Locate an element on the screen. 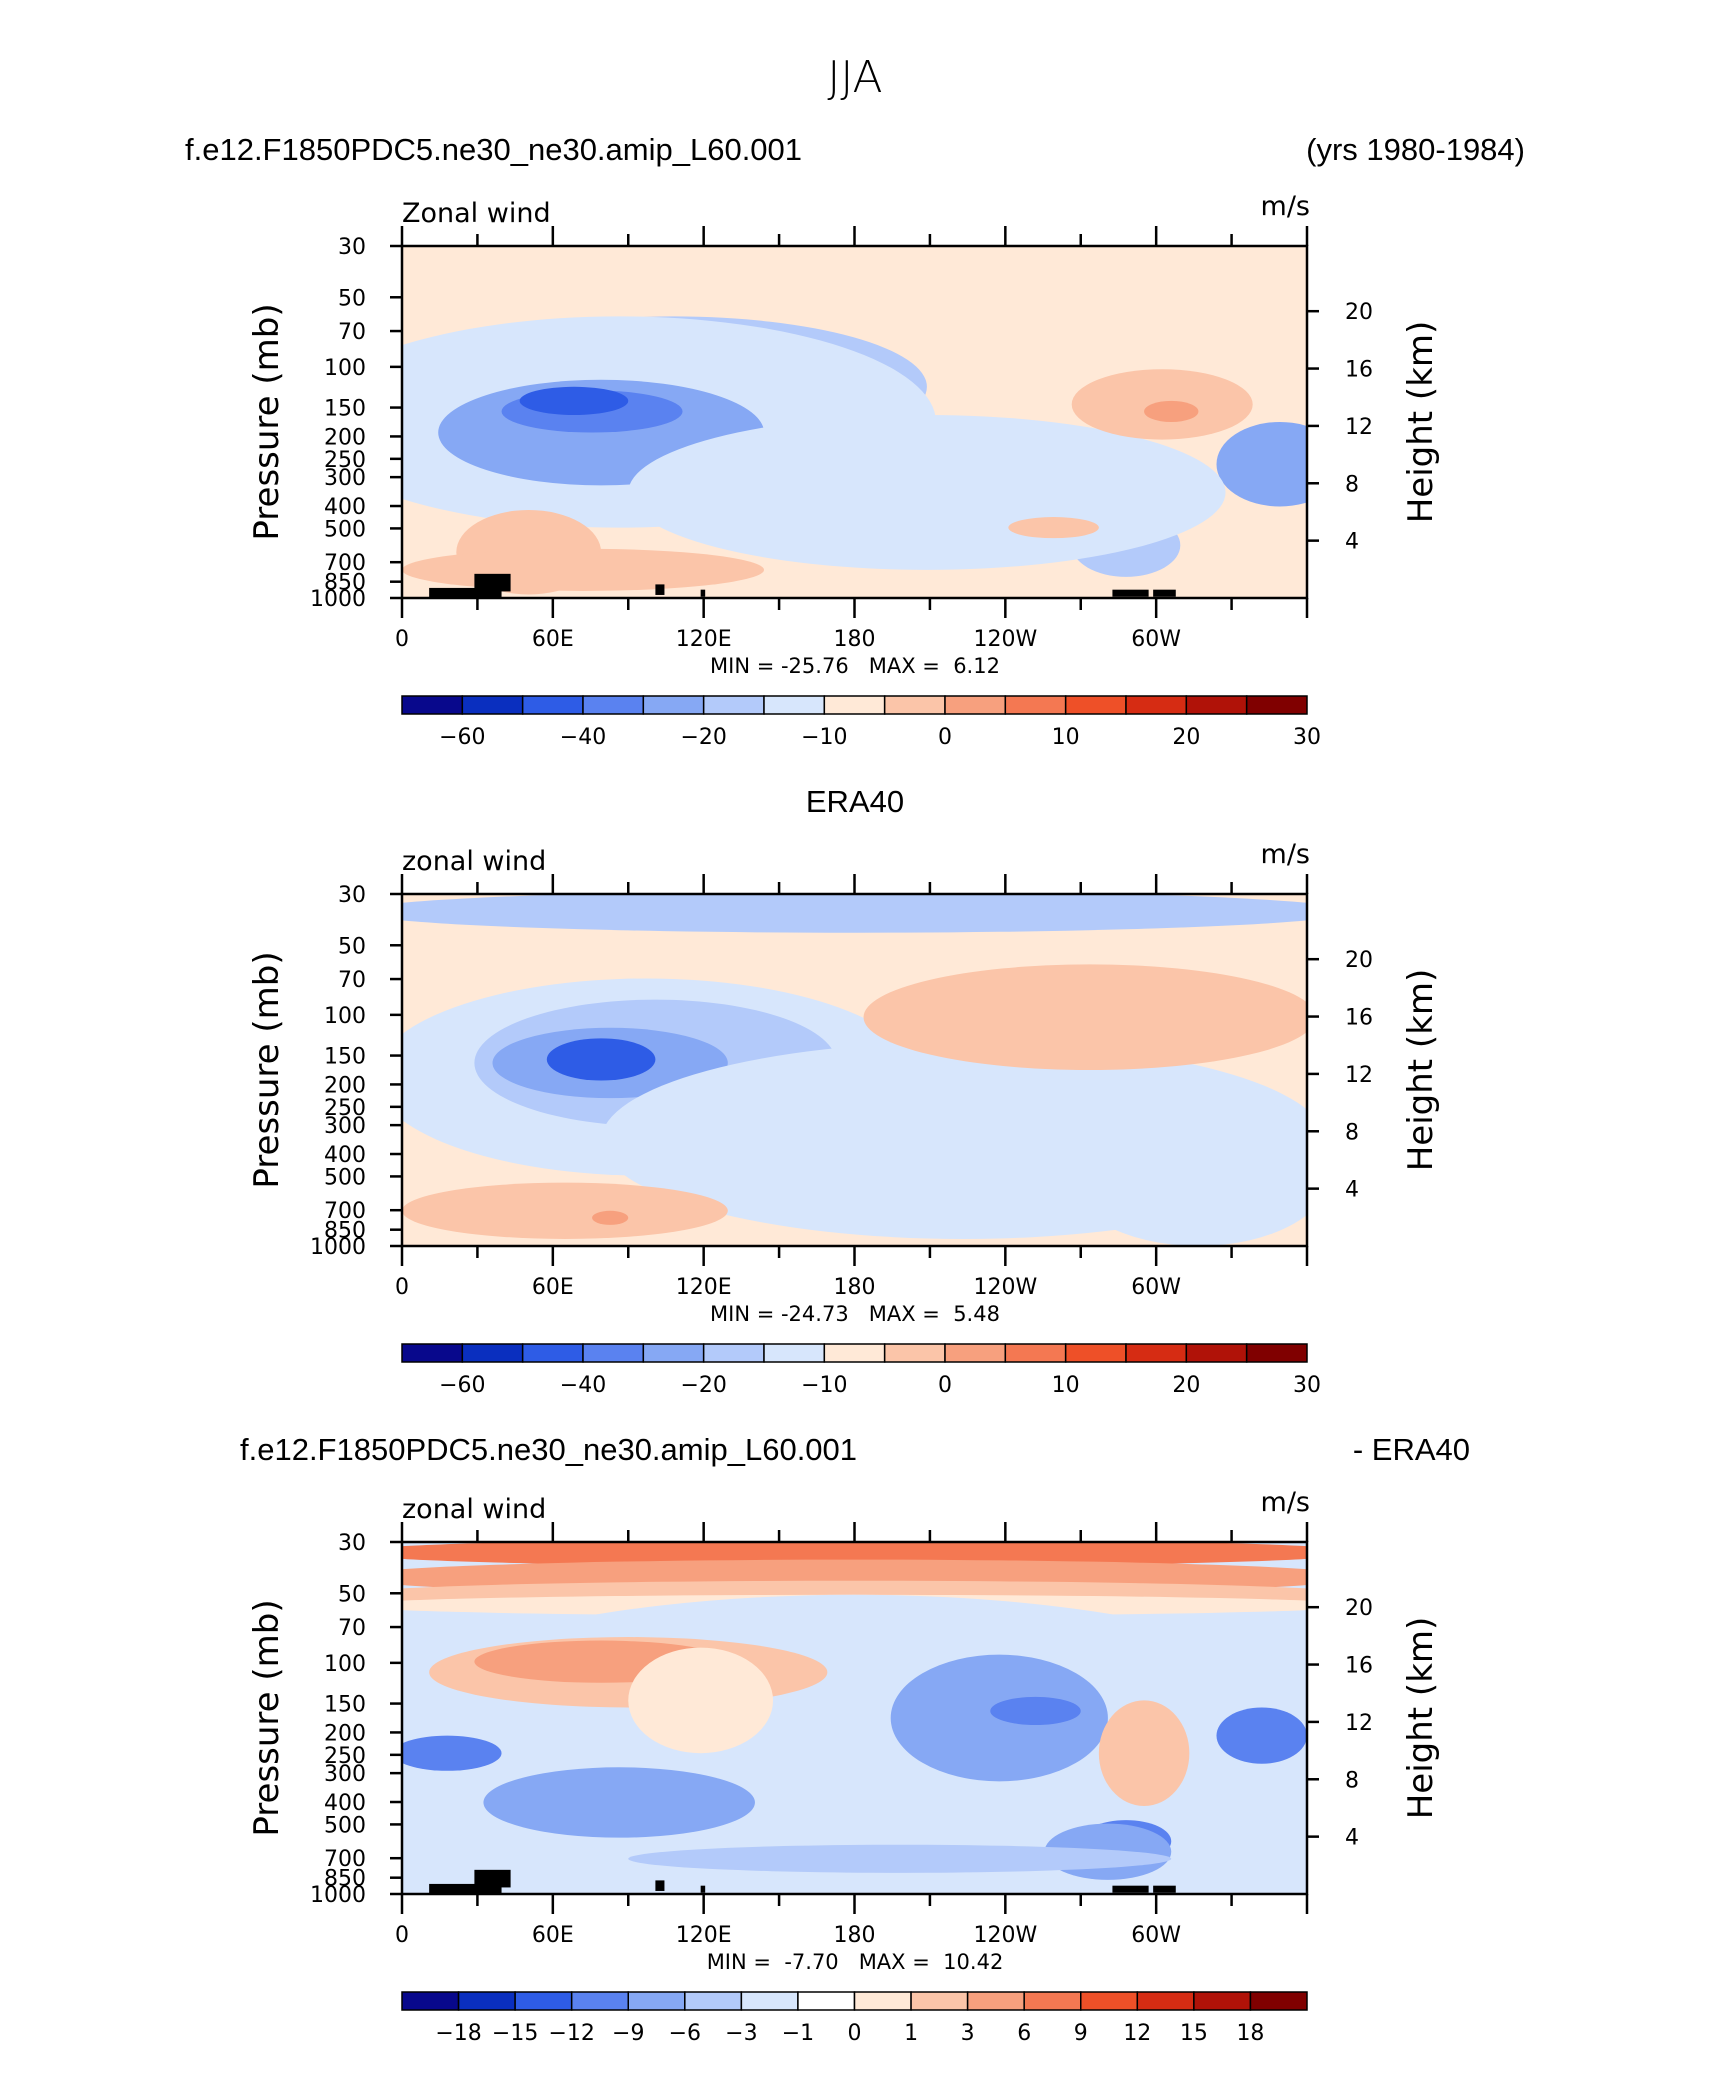 The width and height of the screenshot is (1710, 2074). y-tick-label: 200 is located at coordinates (345, 1733).